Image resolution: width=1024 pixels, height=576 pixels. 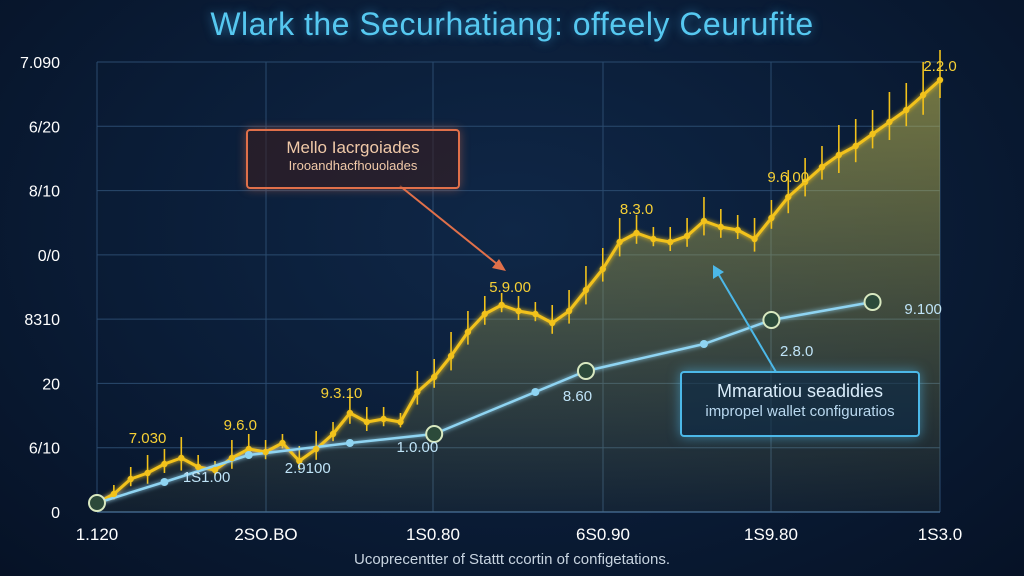 I want to click on point-label: 2.9100, so click(x=308, y=468).